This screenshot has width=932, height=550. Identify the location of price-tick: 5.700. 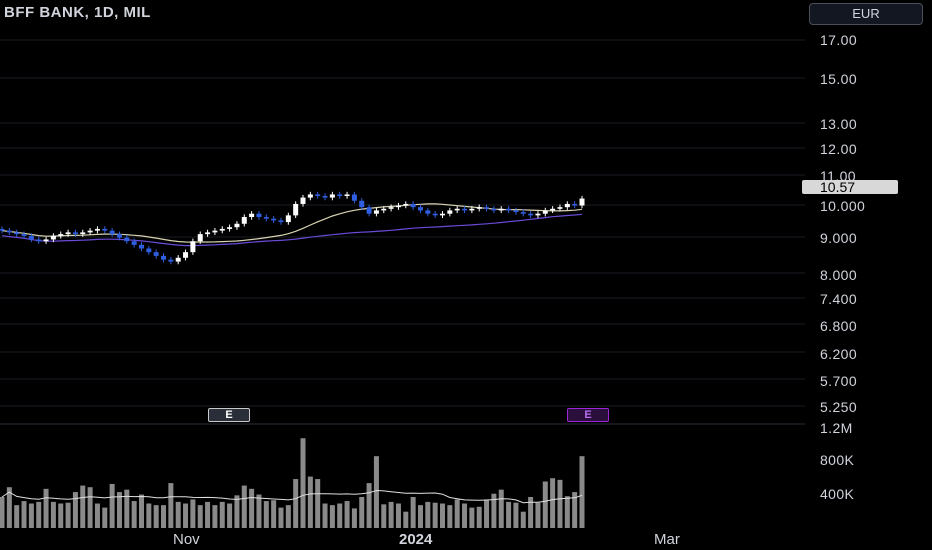
(839, 381).